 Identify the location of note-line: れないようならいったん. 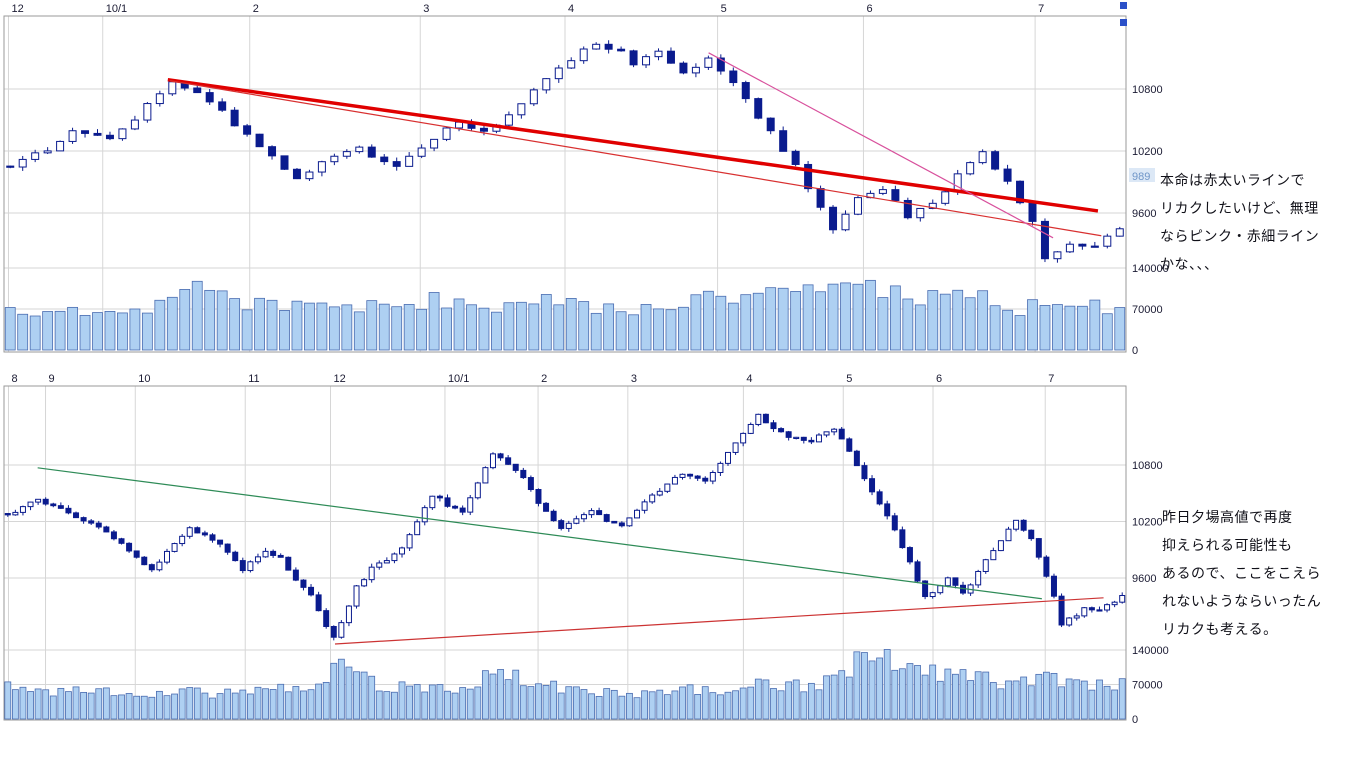
(1242, 601).